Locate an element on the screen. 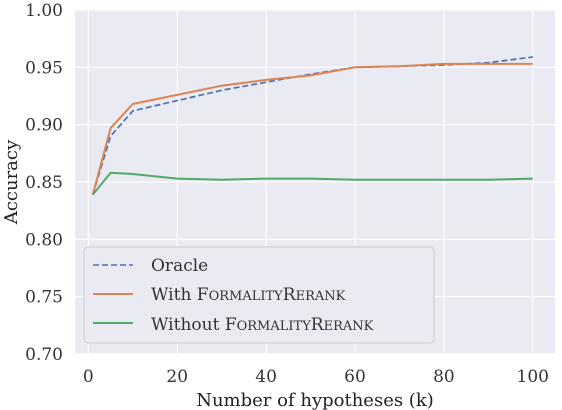 Image resolution: width=562 pixels, height=410 pixels. x-tick-label: 0 is located at coordinates (88, 377).